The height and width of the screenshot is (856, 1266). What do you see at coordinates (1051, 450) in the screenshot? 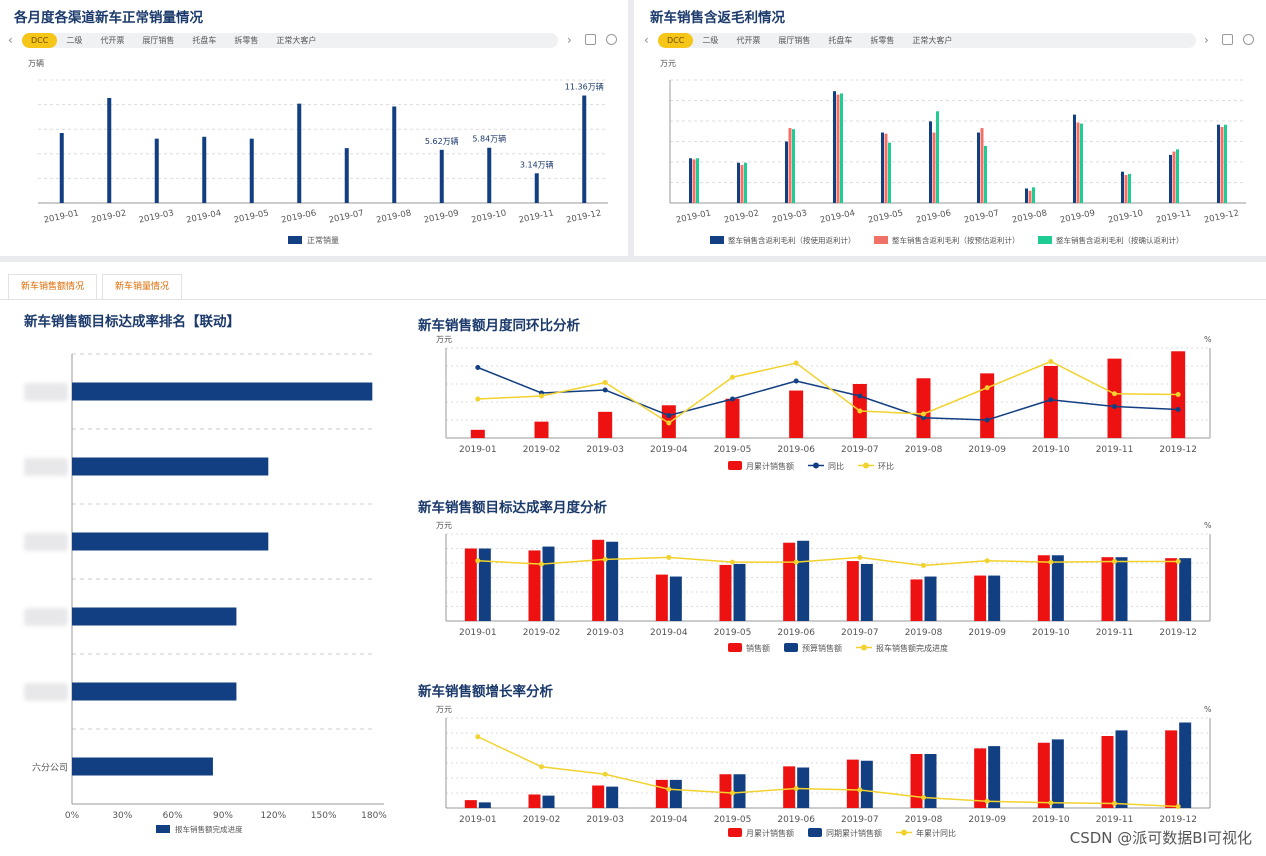
I see `x-tick: 2019-10` at bounding box center [1051, 450].